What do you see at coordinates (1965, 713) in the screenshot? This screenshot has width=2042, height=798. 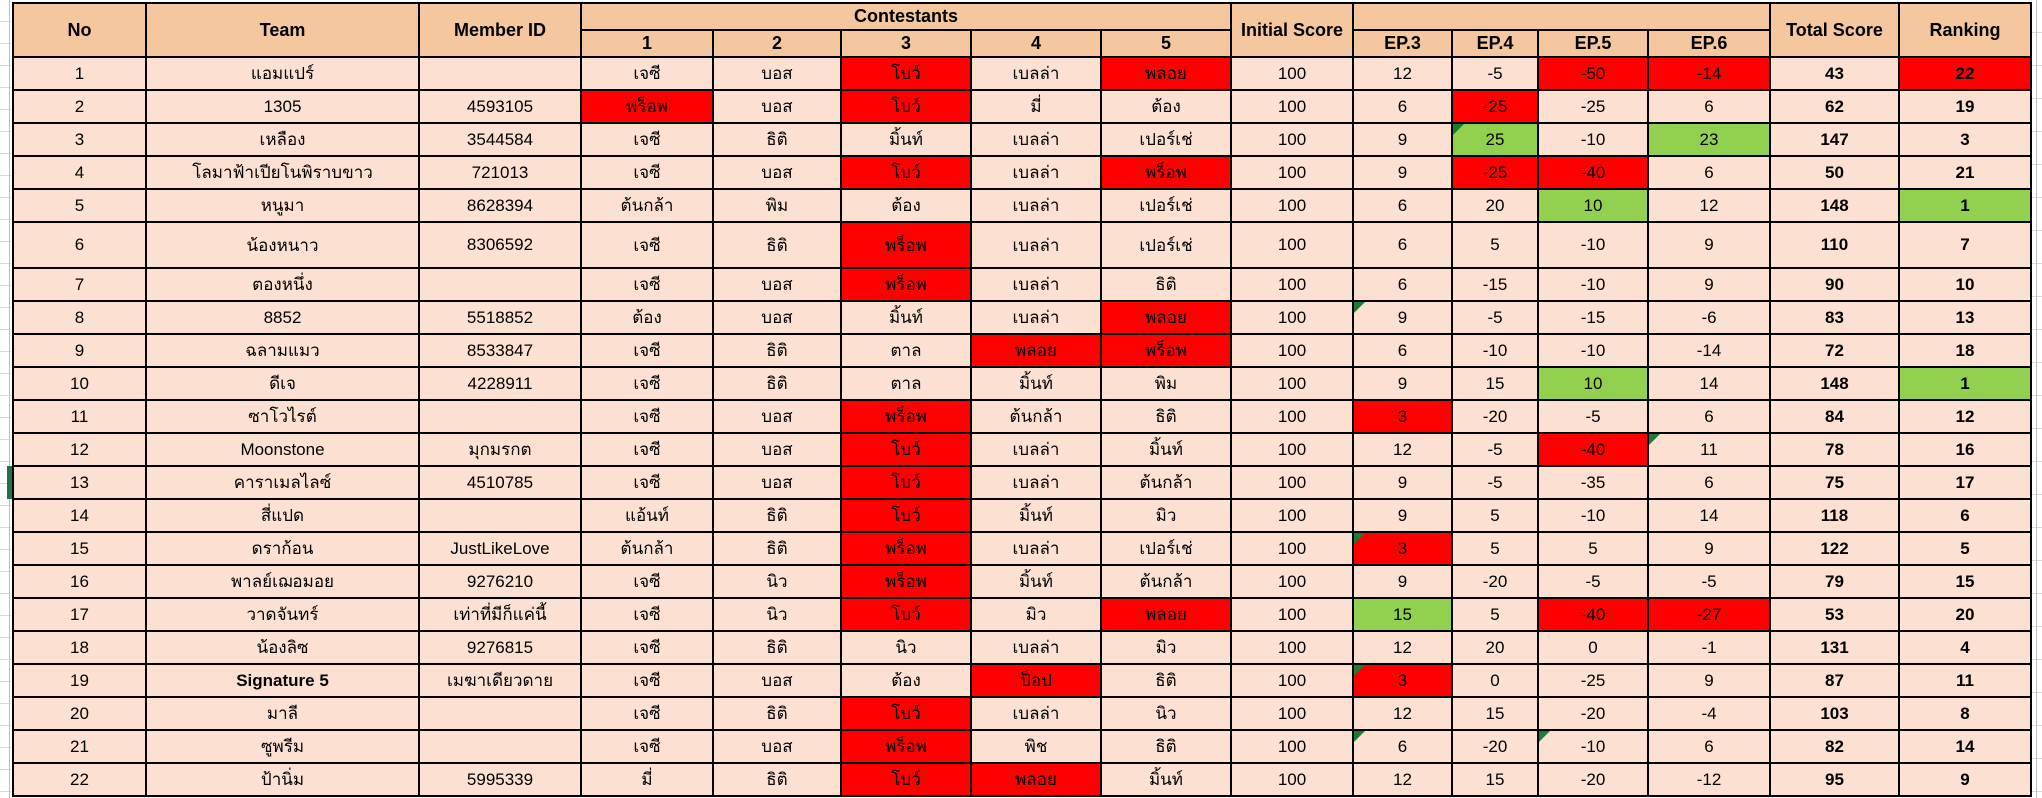 I see `cell-ranking: 8` at bounding box center [1965, 713].